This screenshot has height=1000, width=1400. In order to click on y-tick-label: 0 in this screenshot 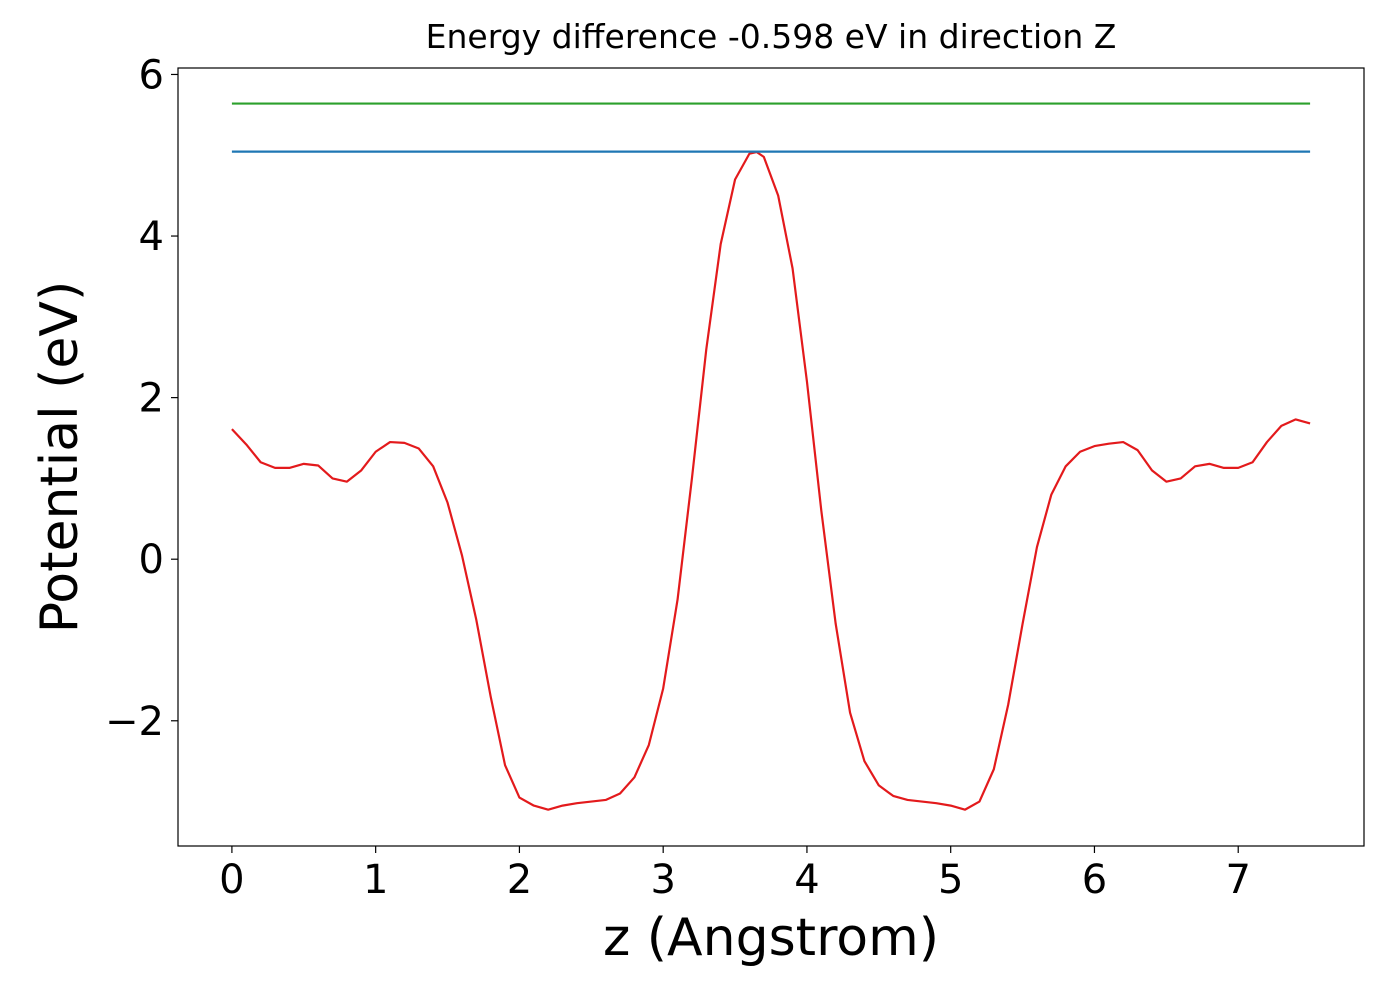, I will do `click(151, 560)`.